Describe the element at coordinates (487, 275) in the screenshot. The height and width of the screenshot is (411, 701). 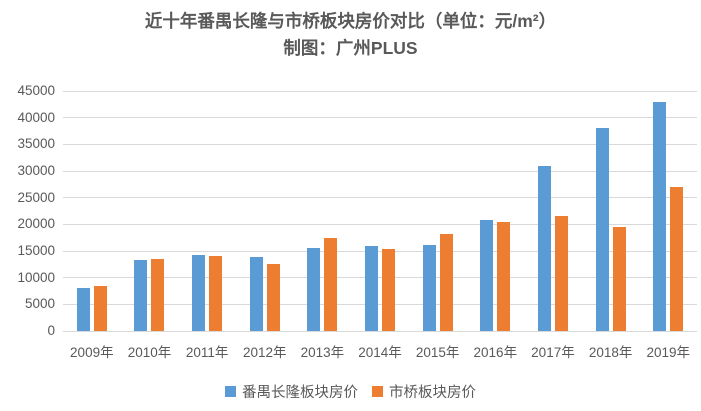
I see `bar-番禺长隆板块房价-2016年` at that location.